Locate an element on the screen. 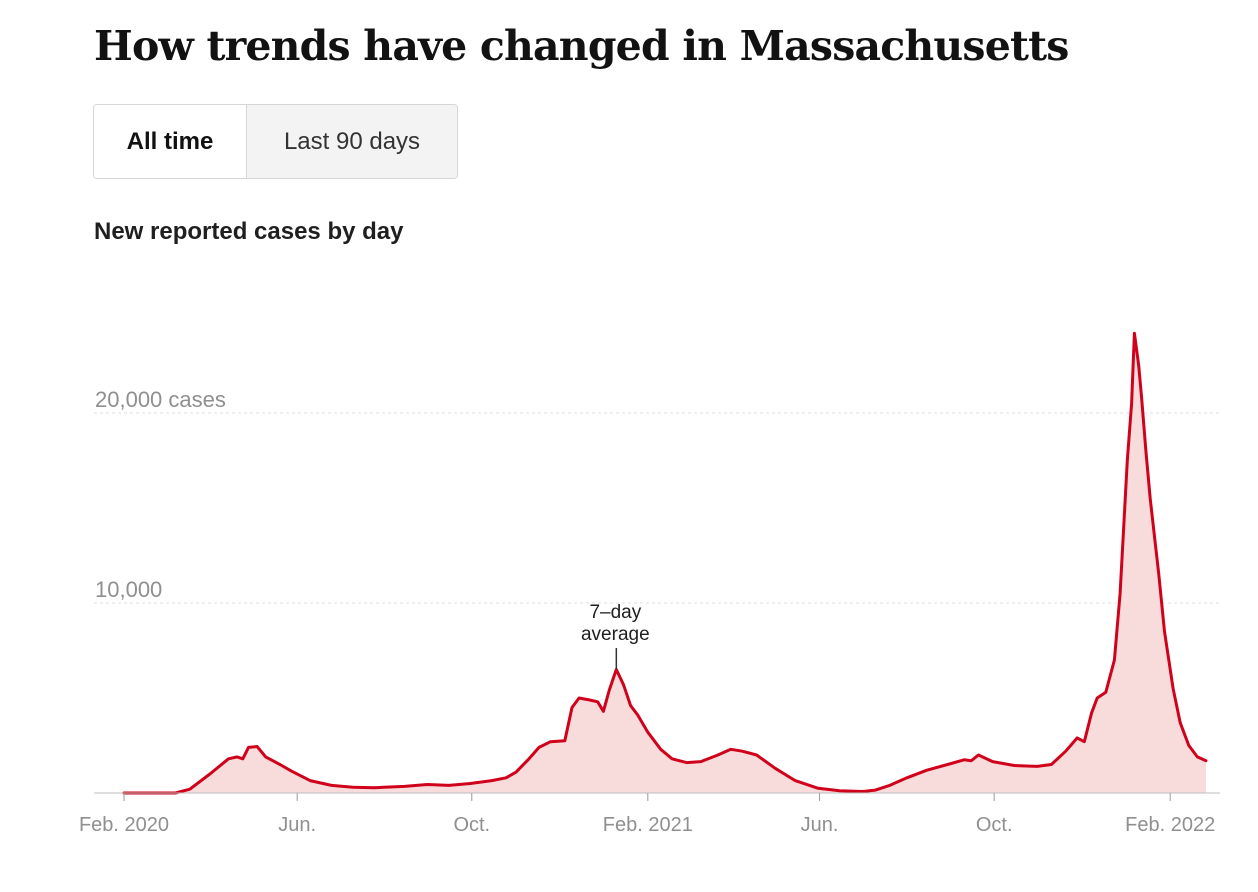 The image size is (1258, 892). last-90-days-button: Last 90 days is located at coordinates (352, 141).